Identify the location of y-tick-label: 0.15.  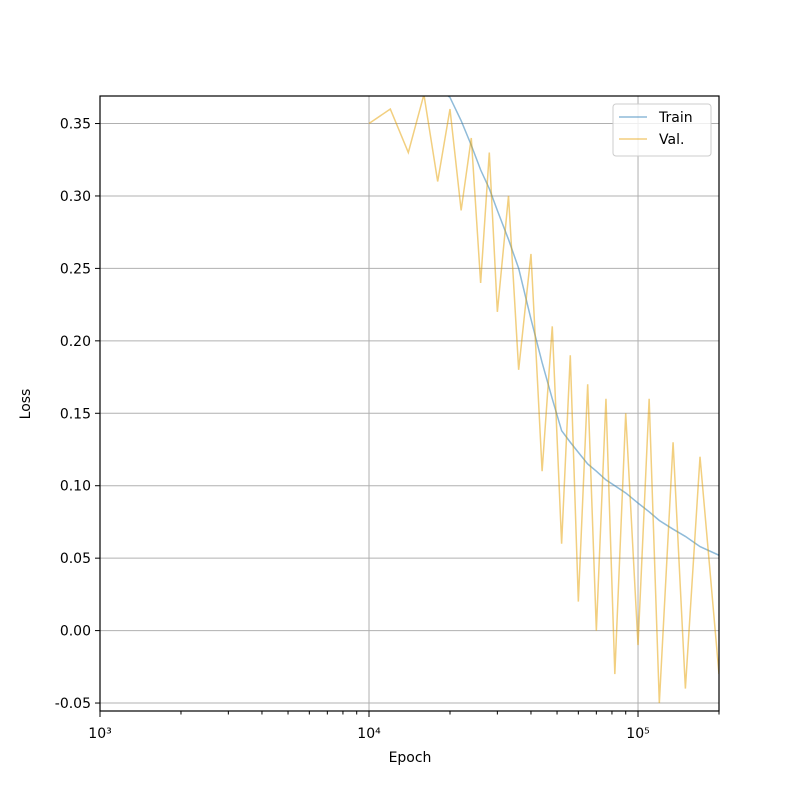
(75, 414).